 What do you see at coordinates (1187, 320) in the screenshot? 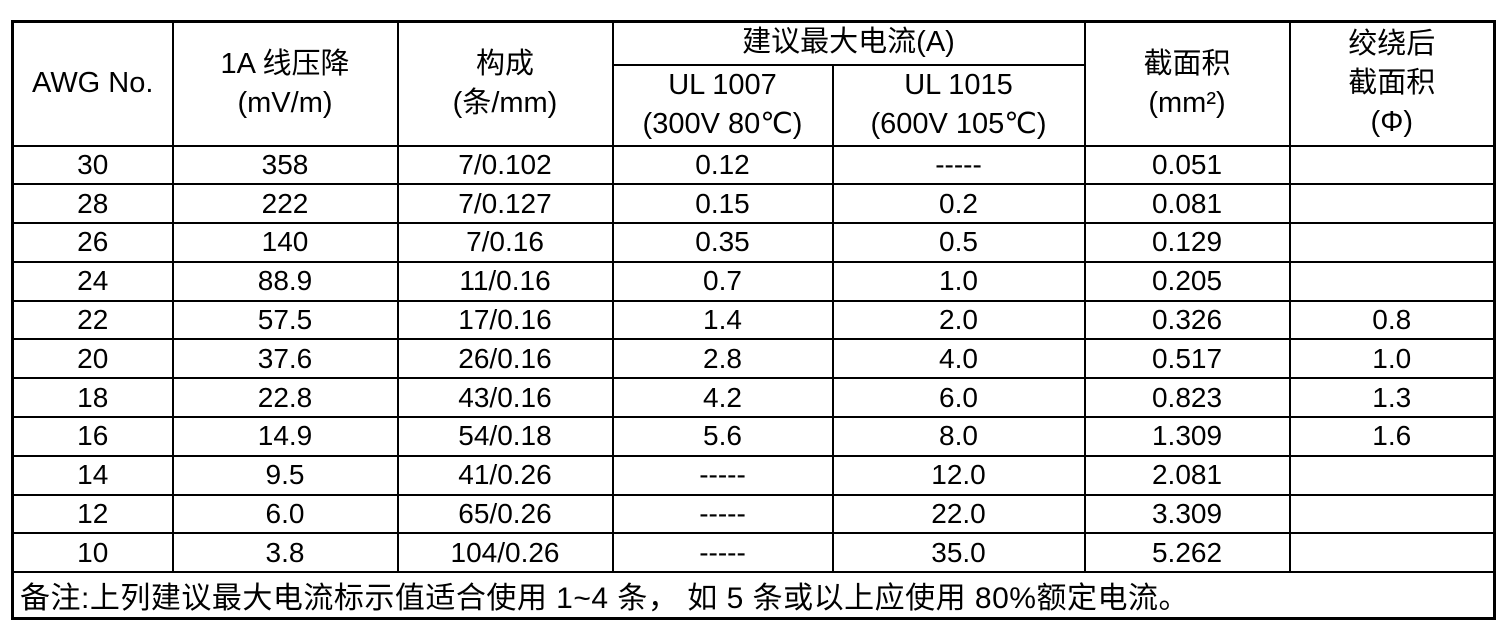
I see `cell-cross-section: 0.326` at bounding box center [1187, 320].